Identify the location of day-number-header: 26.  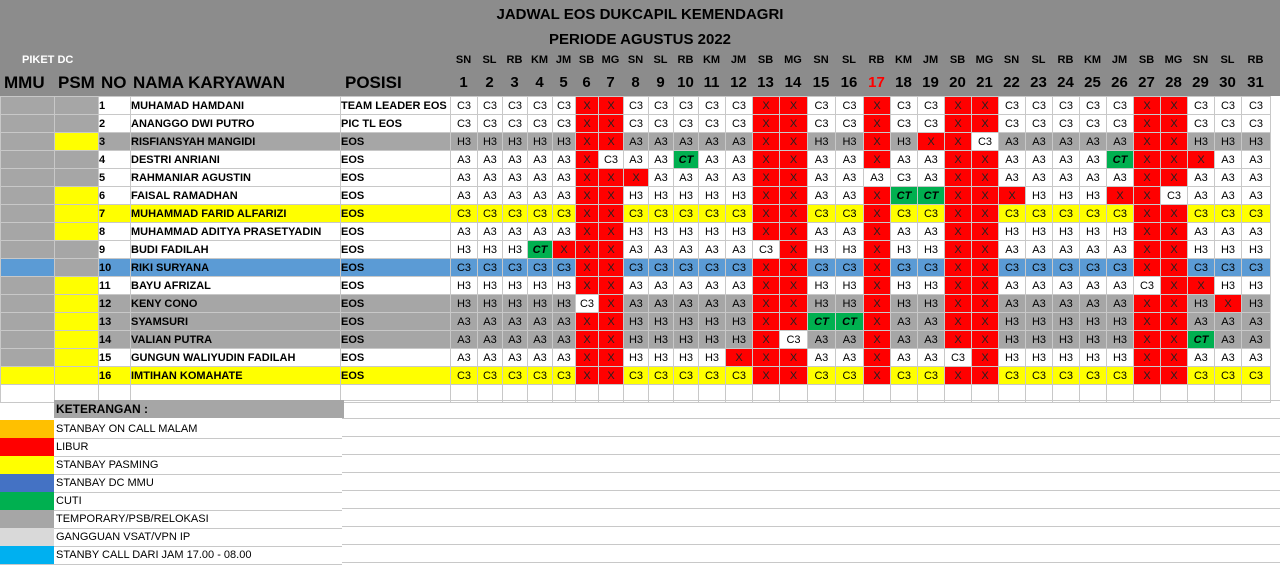
(1119, 82).